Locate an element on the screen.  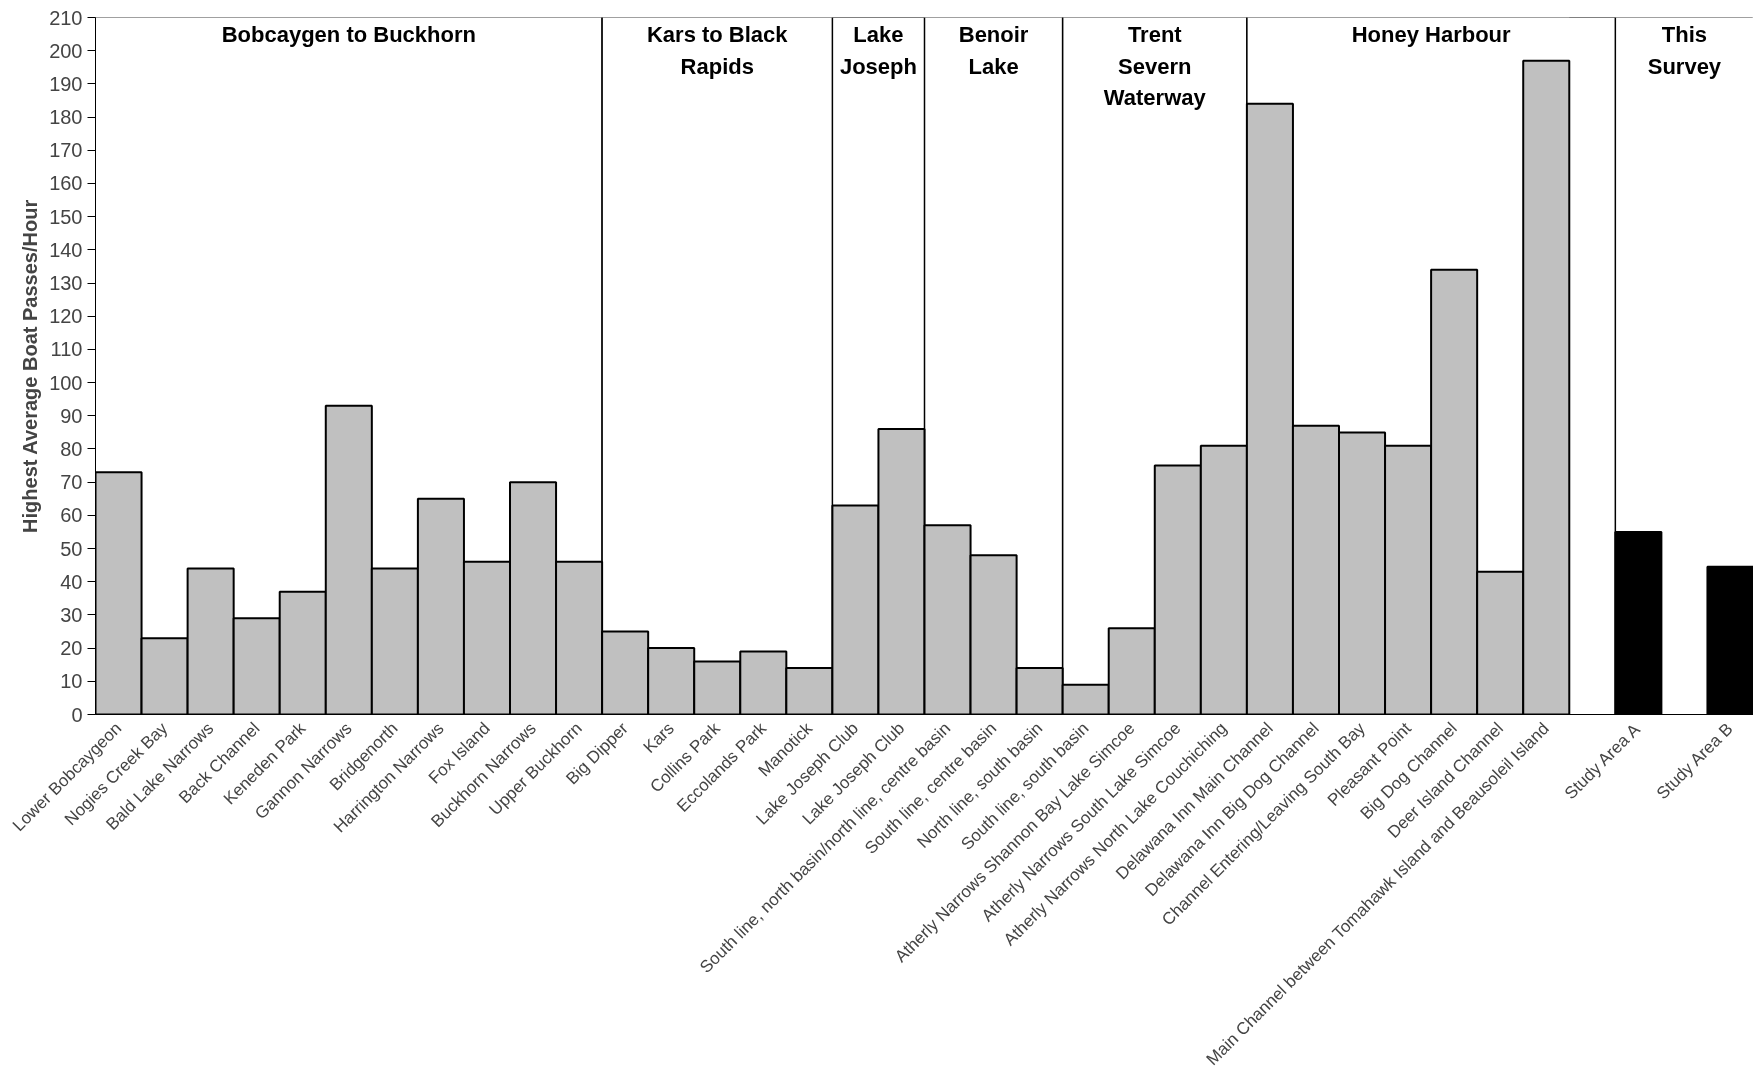
y-tick-label: 130 is located at coordinates (66, 283).